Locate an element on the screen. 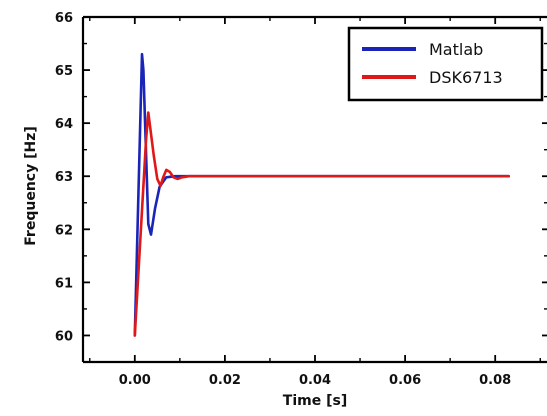 This screenshot has height=416, width=547. y-tick-label: 64 is located at coordinates (64, 124).